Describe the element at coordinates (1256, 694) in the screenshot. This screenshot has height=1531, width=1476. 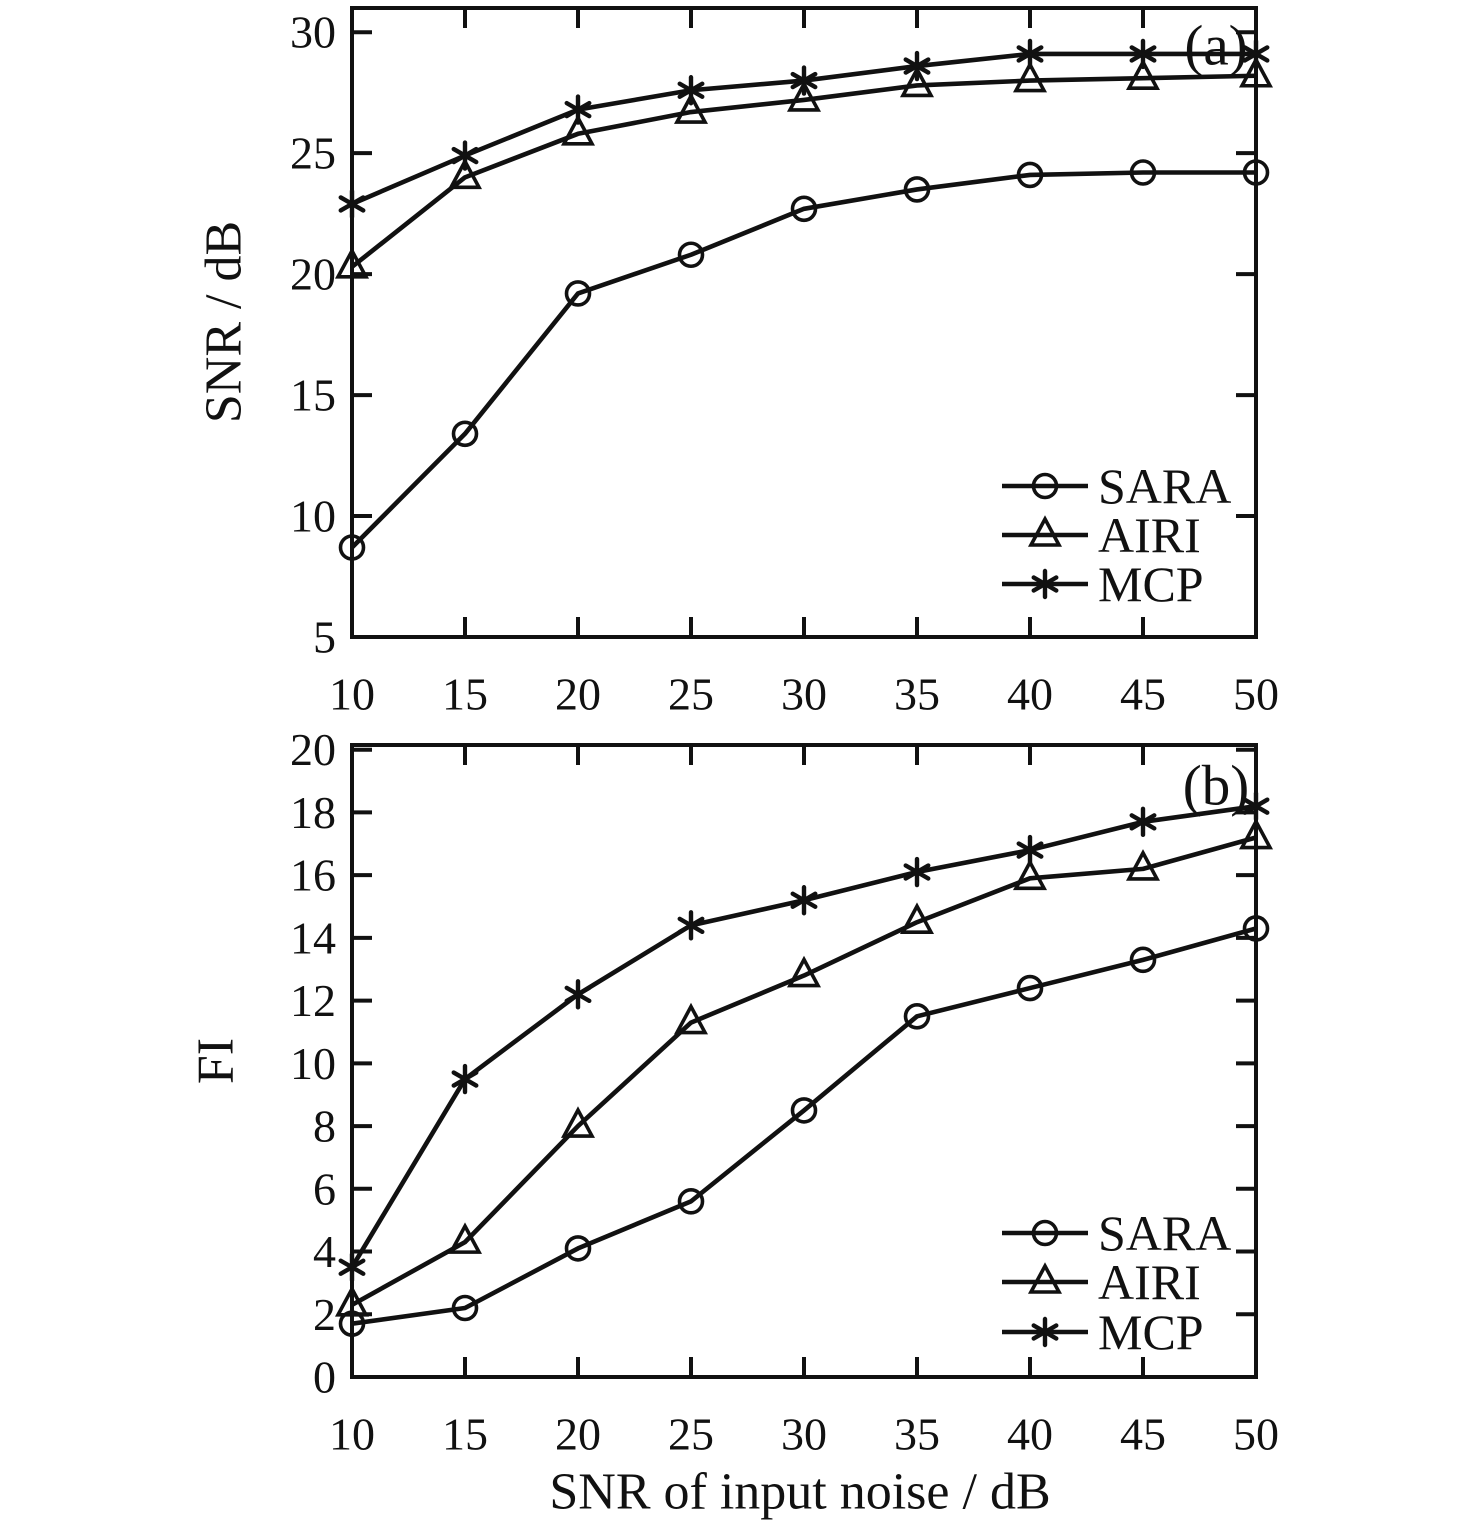
I see `x-tick-label: 50` at that location.